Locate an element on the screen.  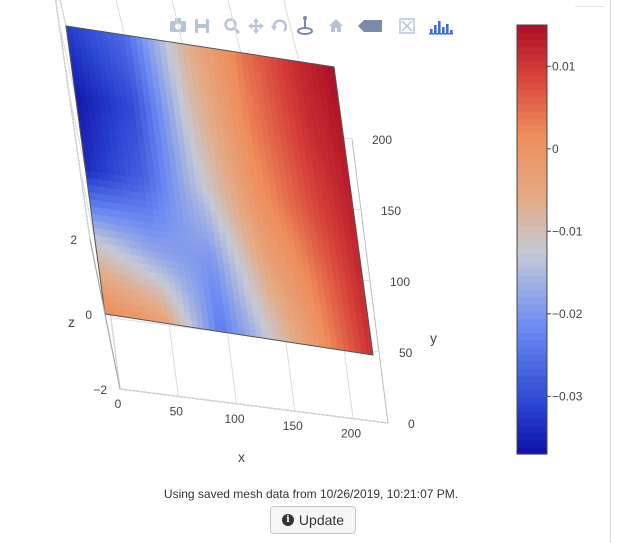
zoom-icon is located at coordinates (232, 26).